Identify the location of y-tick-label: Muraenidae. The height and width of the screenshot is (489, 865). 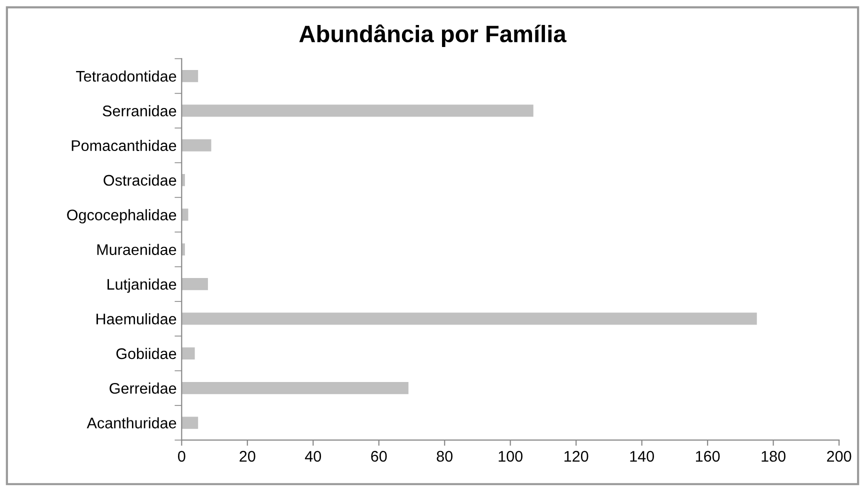
(136, 250).